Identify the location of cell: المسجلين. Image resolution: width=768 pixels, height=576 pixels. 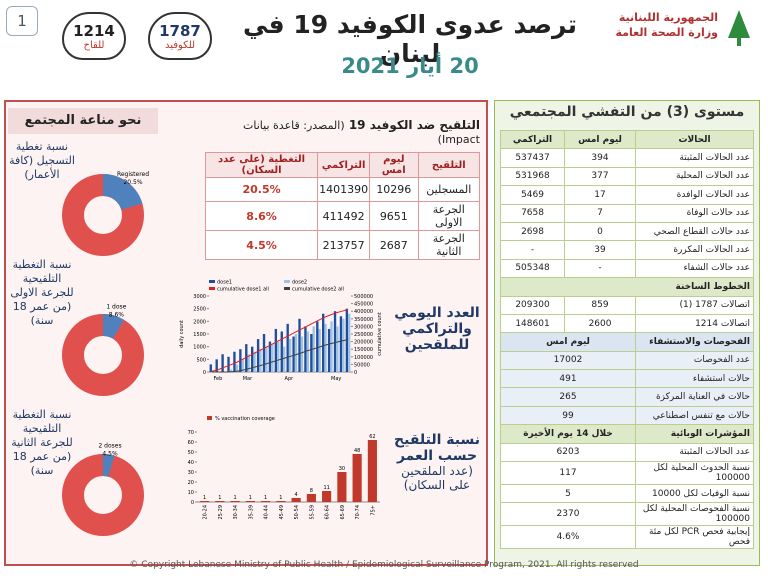
(449, 189).